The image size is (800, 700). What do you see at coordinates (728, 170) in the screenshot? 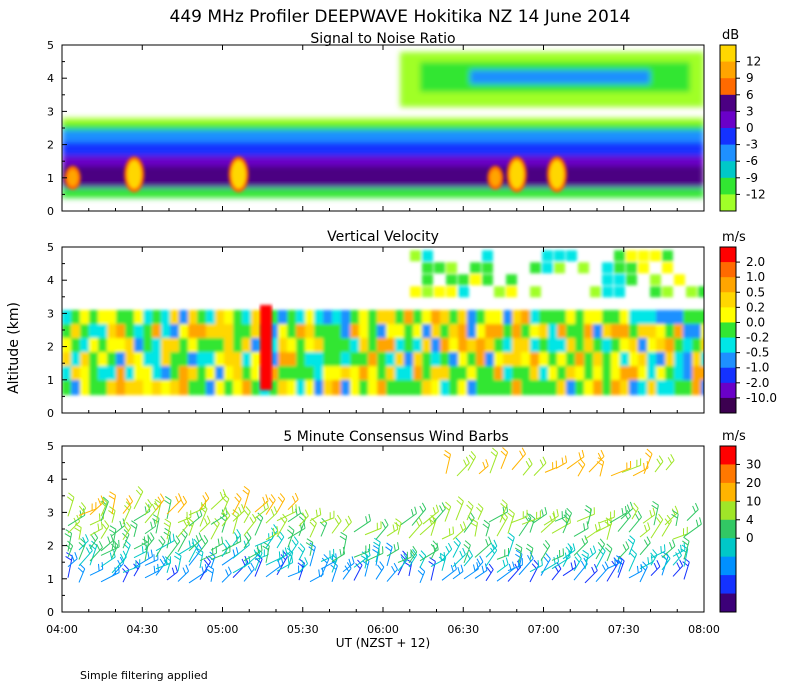
I see `colorbar-segment` at bounding box center [728, 170].